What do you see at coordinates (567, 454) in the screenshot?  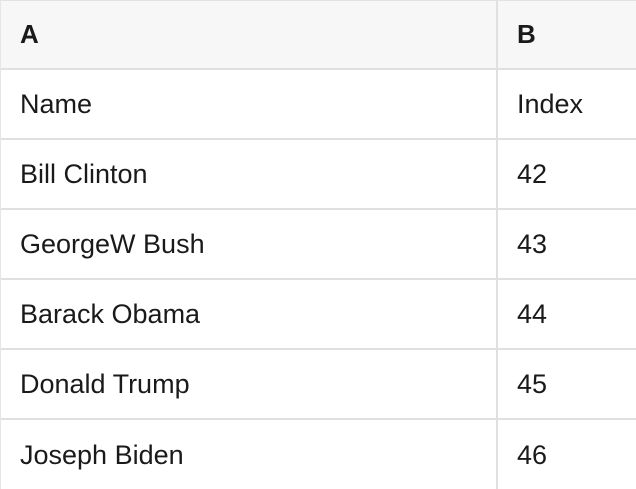 I see `table-cell-index: 46` at bounding box center [567, 454].